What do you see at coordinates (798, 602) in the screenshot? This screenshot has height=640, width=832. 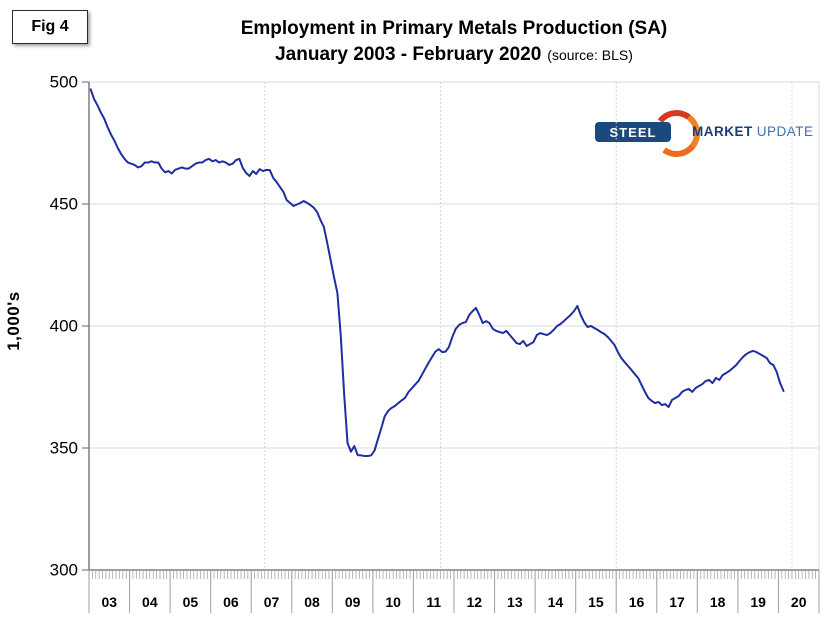 I see `x-tick-label-20: 20` at bounding box center [798, 602].